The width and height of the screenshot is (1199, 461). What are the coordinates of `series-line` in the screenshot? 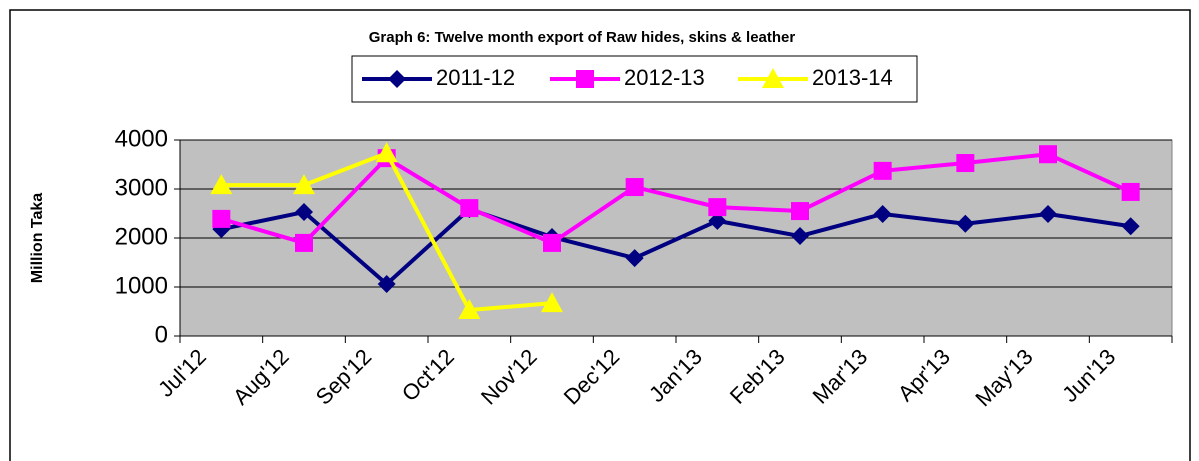 It's located at (675, 247).